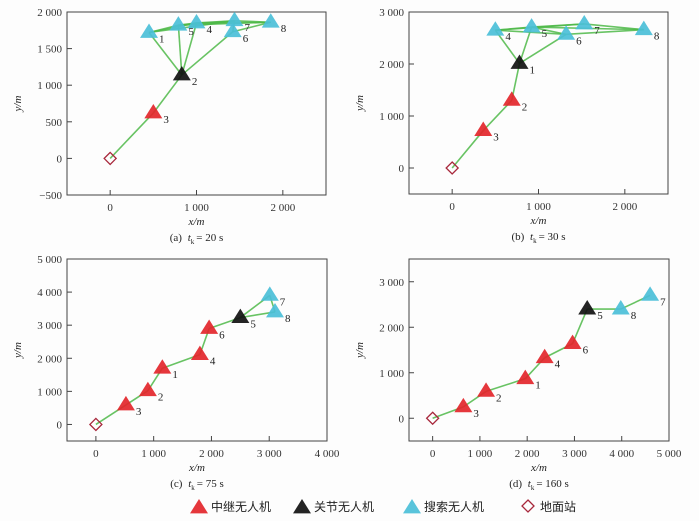  Describe the element at coordinates (49, 293) in the screenshot. I see `y-tick-label: 4 000` at that location.